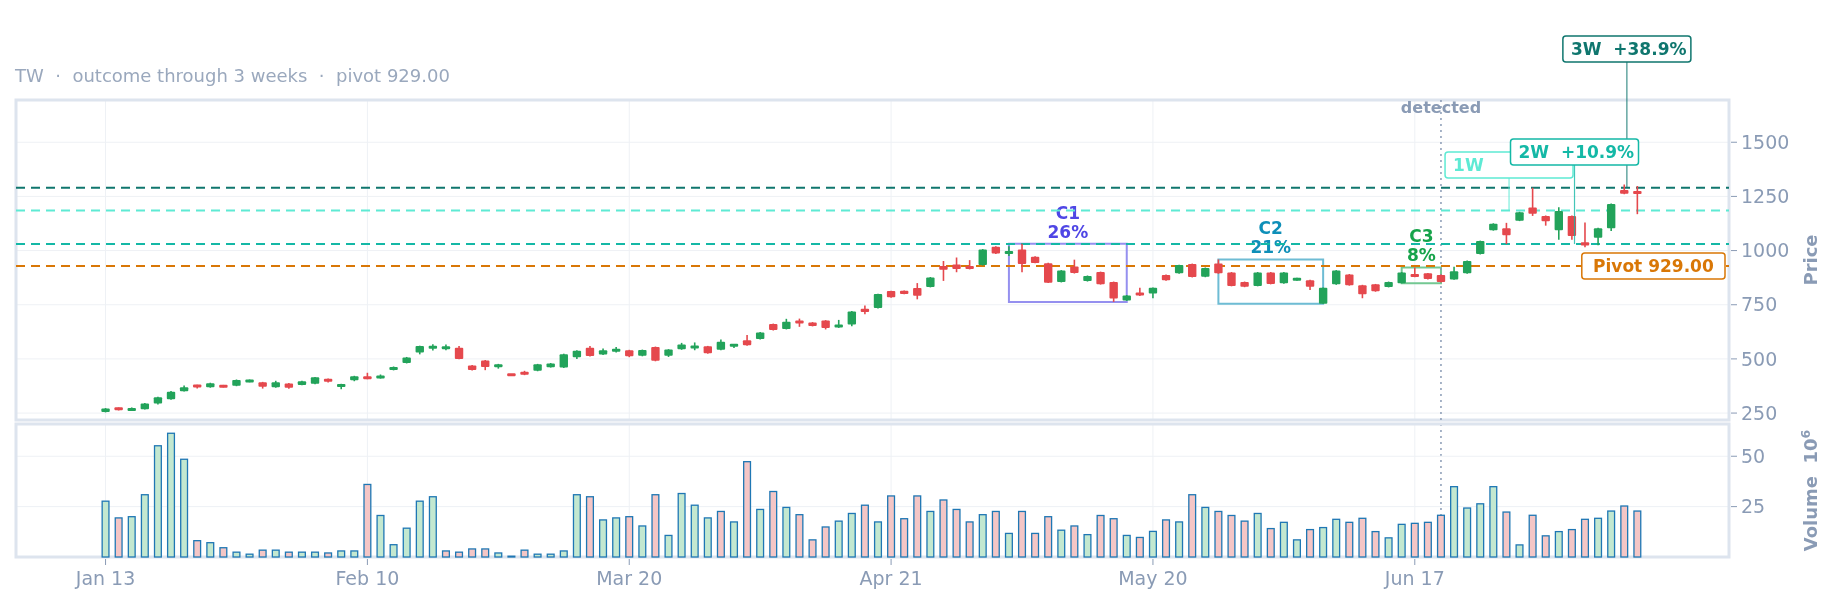 The height and width of the screenshot is (605, 1838). Describe the element at coordinates (232, 75) in the screenshot. I see `chart-subtitle: TW · outcome through 3 weeks · pivot 929.00` at that location.